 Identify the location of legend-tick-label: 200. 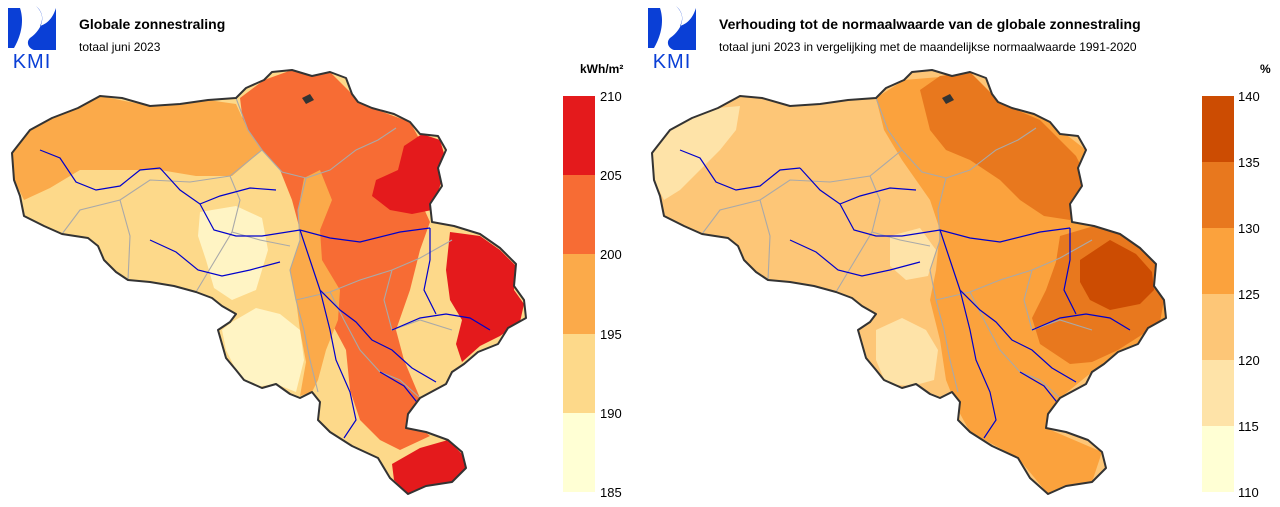
(611, 255).